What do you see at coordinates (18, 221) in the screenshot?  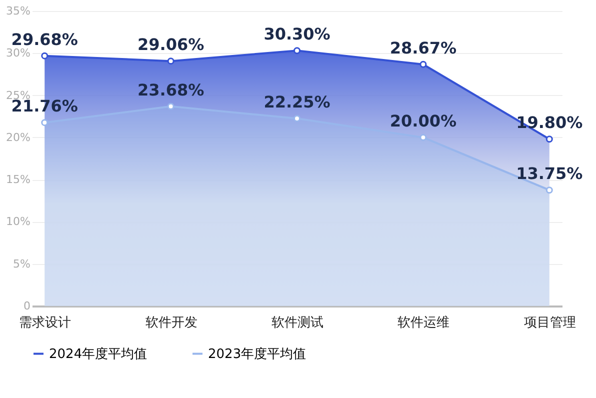 I see `y-tick-label: 10%` at bounding box center [18, 221].